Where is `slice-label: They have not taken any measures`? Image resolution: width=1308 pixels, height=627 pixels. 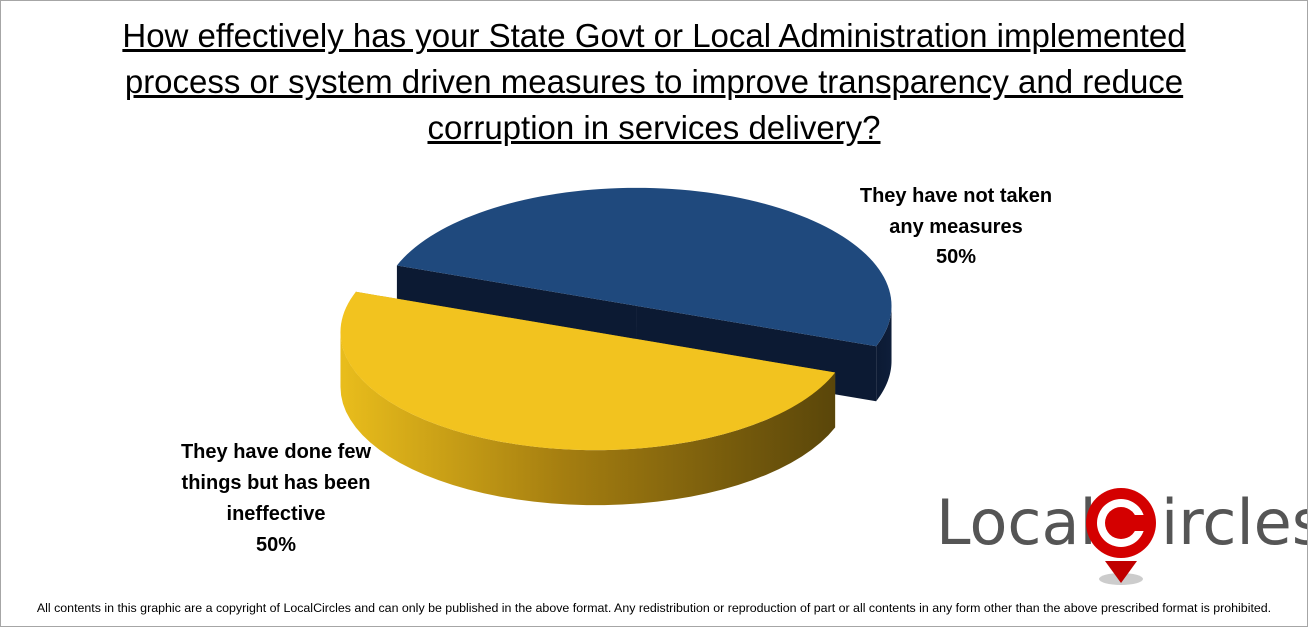
slice-label: They have not taken any measures is located at coordinates (956, 211).